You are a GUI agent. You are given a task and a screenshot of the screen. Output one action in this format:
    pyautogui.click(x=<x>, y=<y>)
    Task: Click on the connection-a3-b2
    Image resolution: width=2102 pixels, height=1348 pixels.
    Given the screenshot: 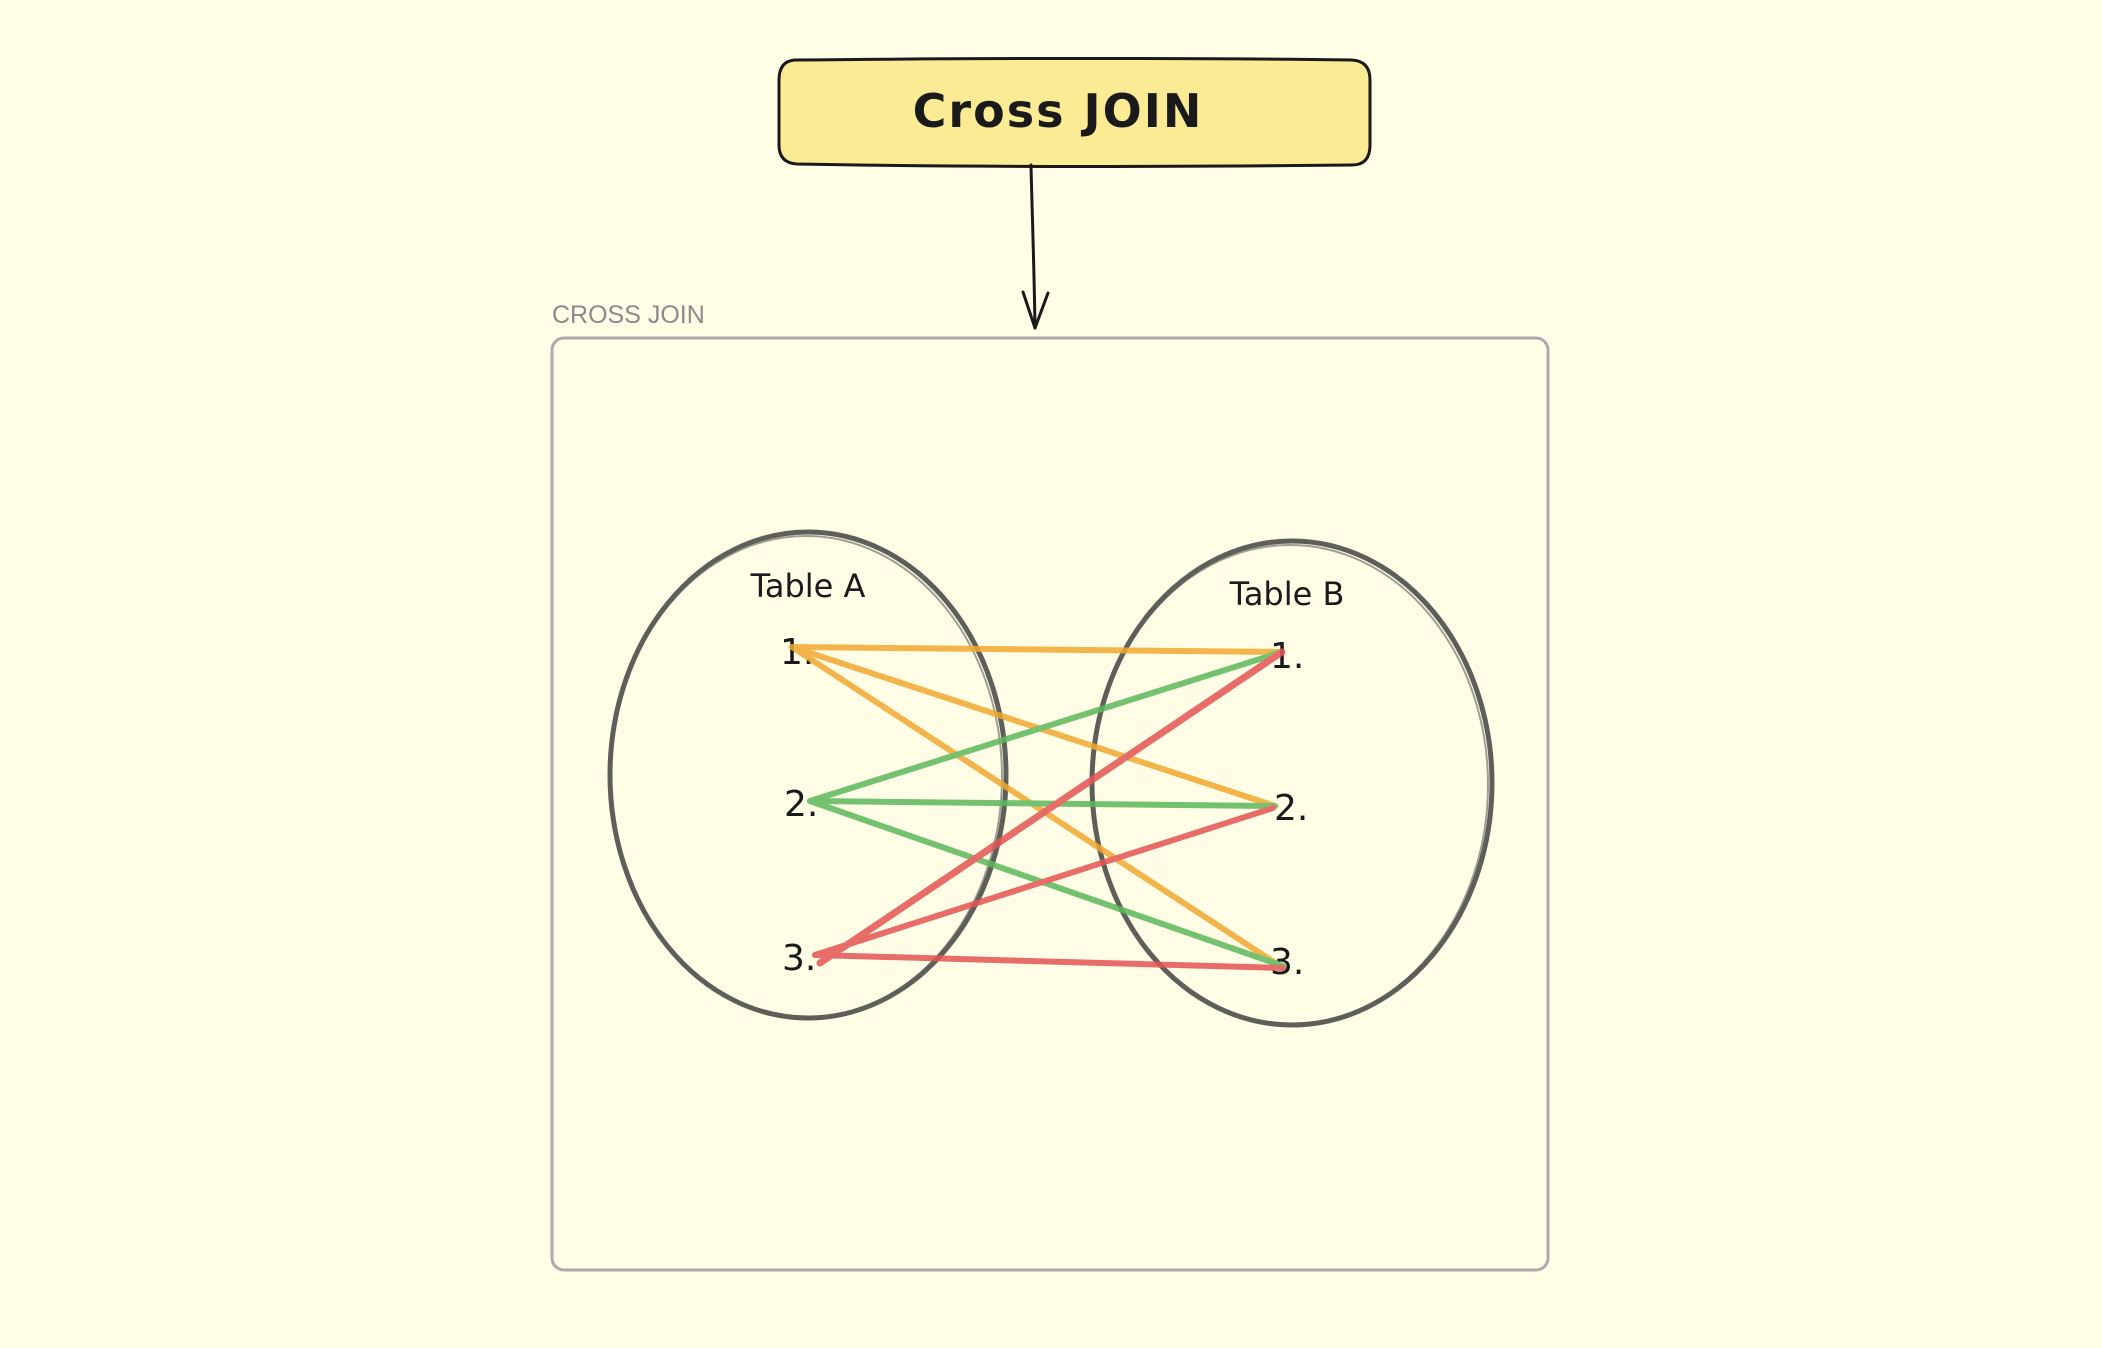 What is the action you would take?
    pyautogui.click(x=1044, y=881)
    